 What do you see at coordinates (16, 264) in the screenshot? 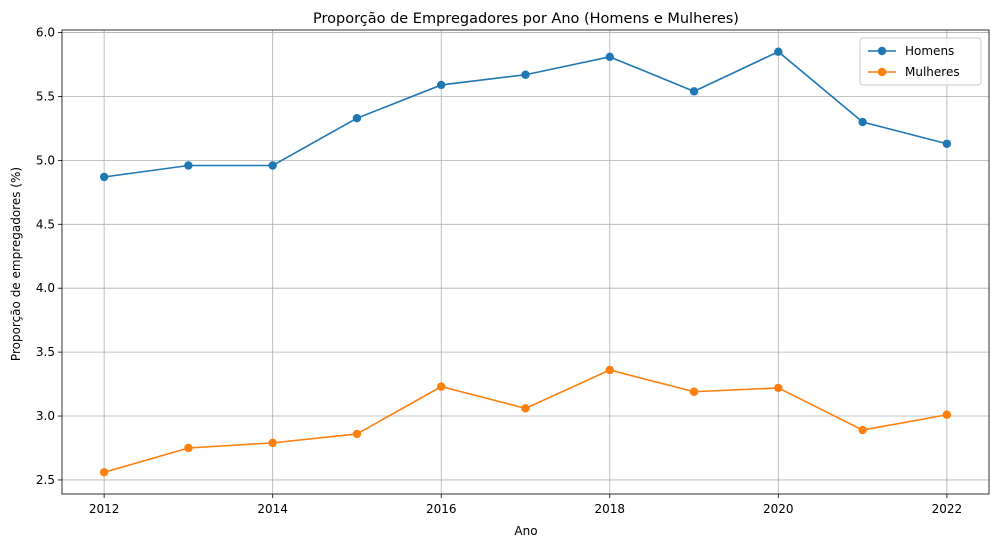
I see `y-axis-label: Proporção de empregadores (%)` at bounding box center [16, 264].